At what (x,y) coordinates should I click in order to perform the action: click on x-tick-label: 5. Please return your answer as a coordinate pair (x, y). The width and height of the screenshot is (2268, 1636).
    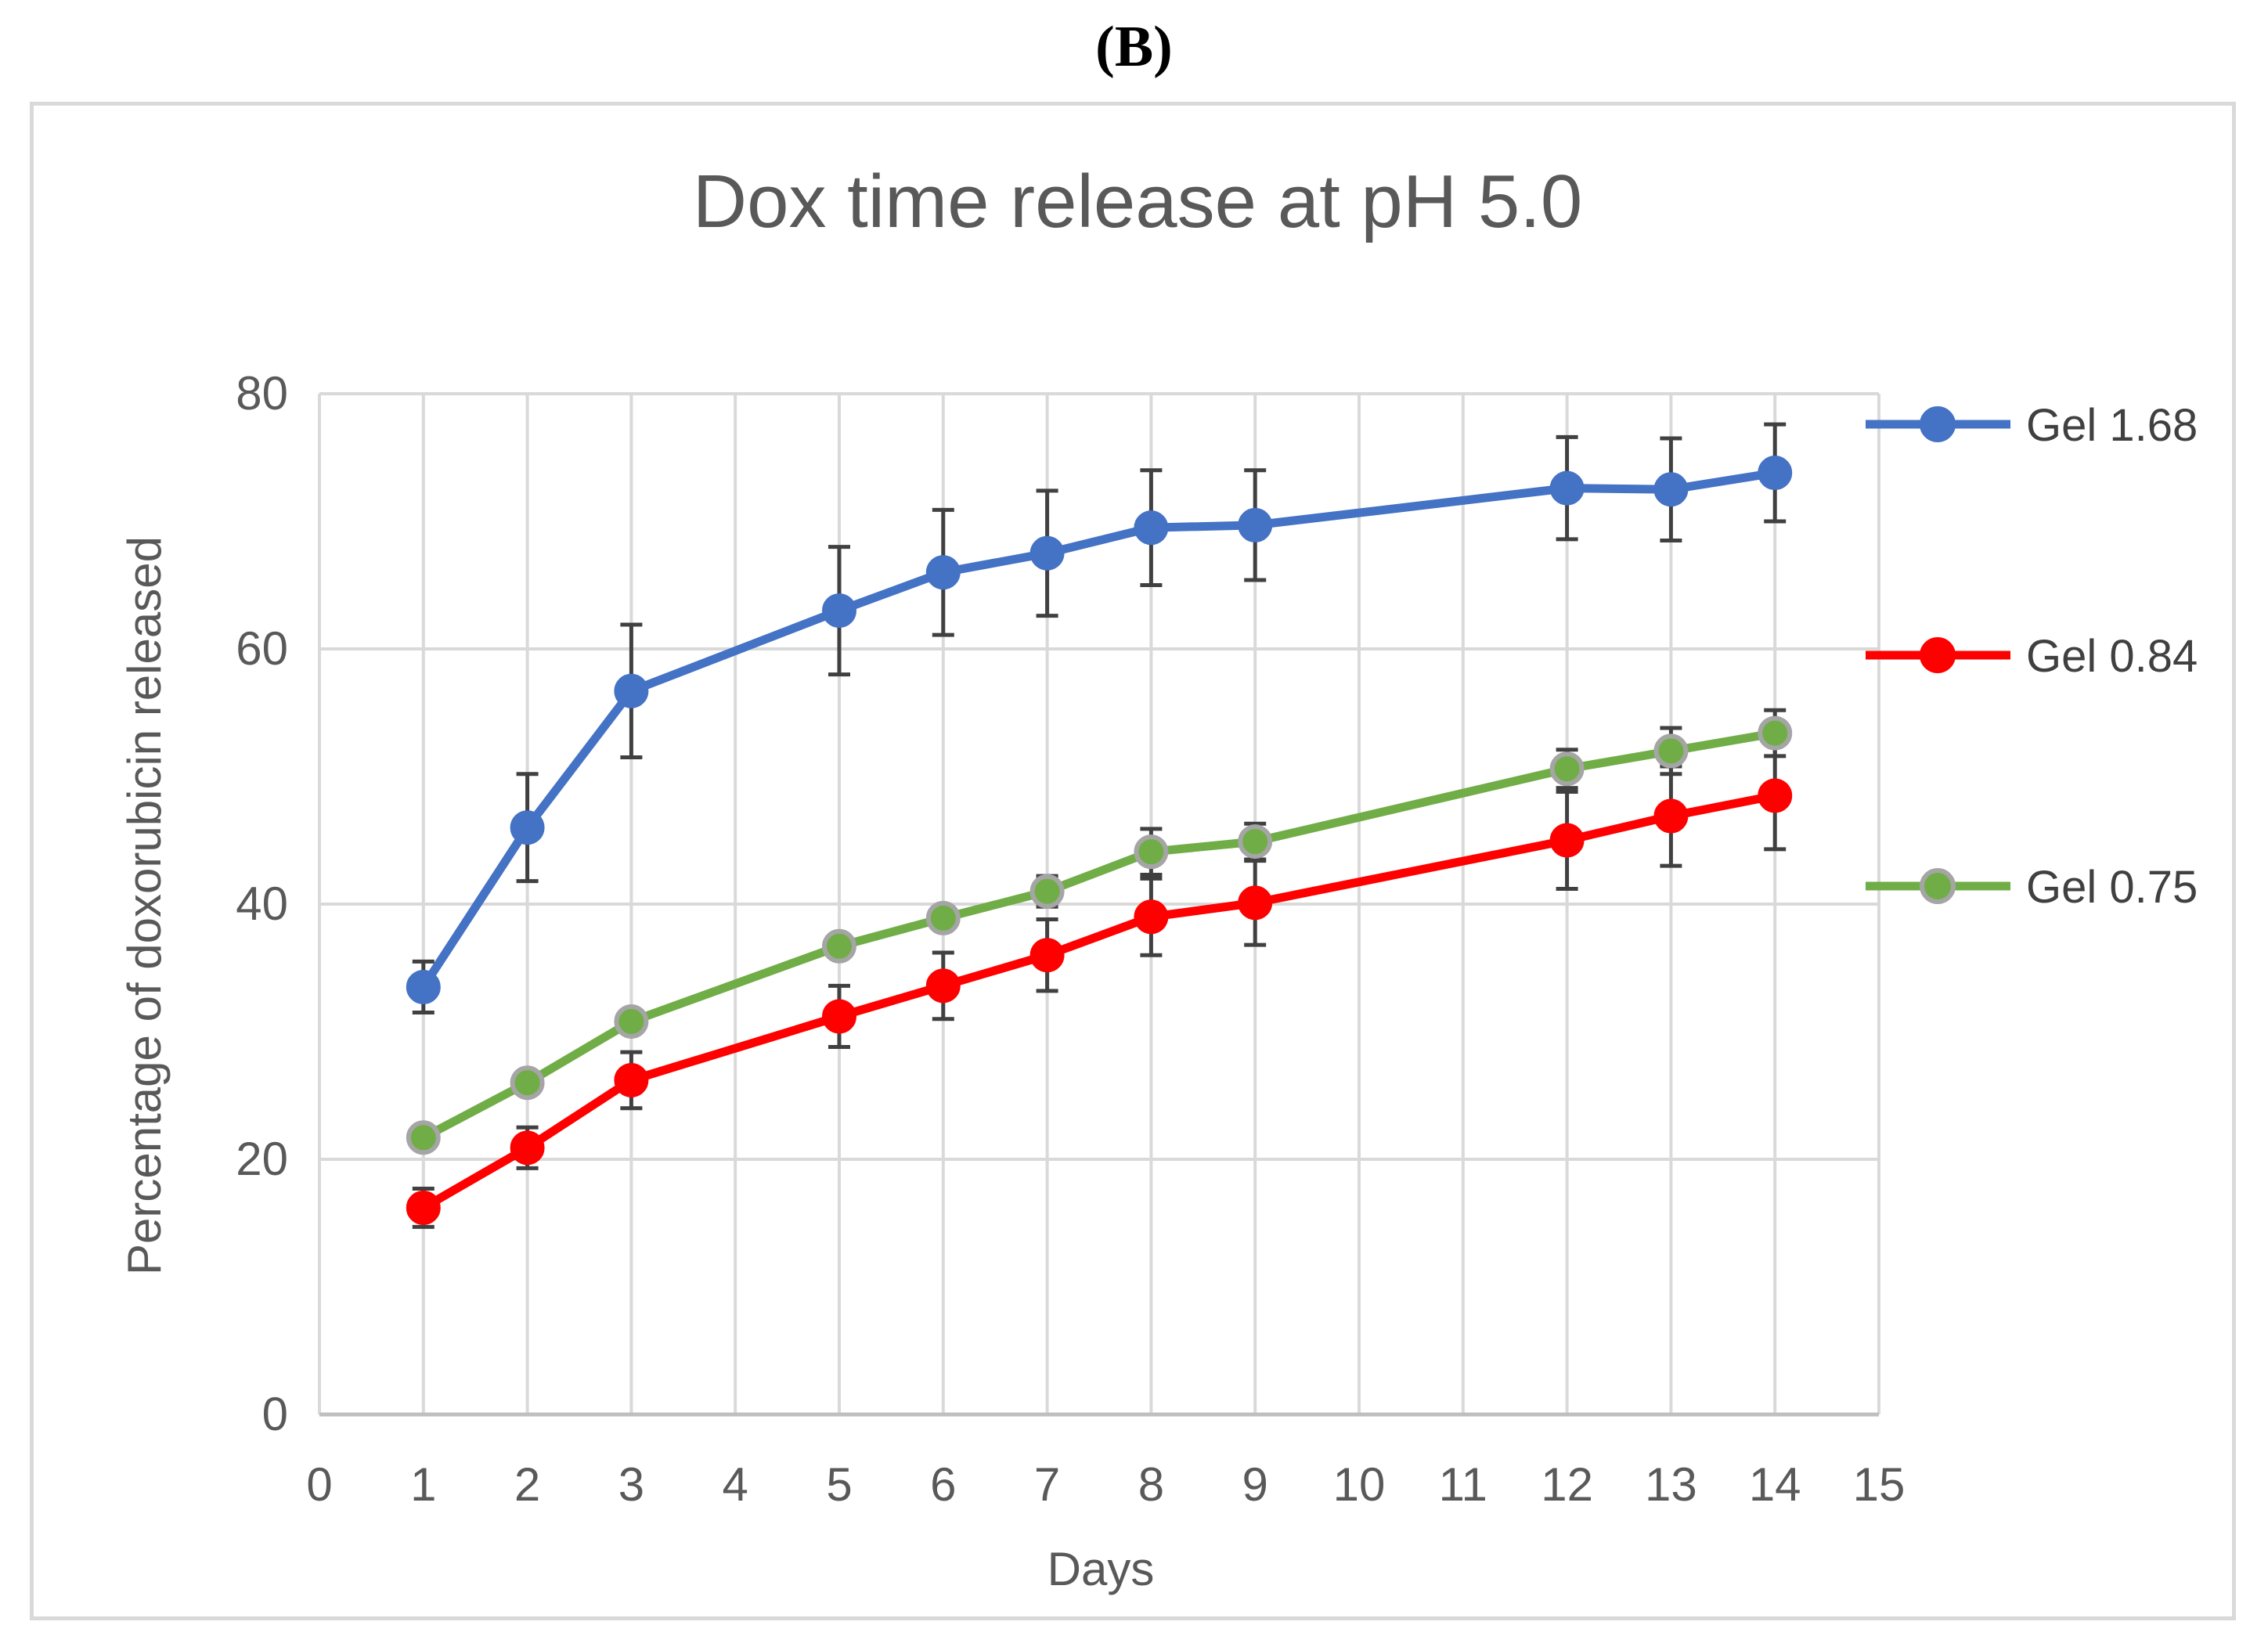
    Looking at the image, I should click on (839, 1484).